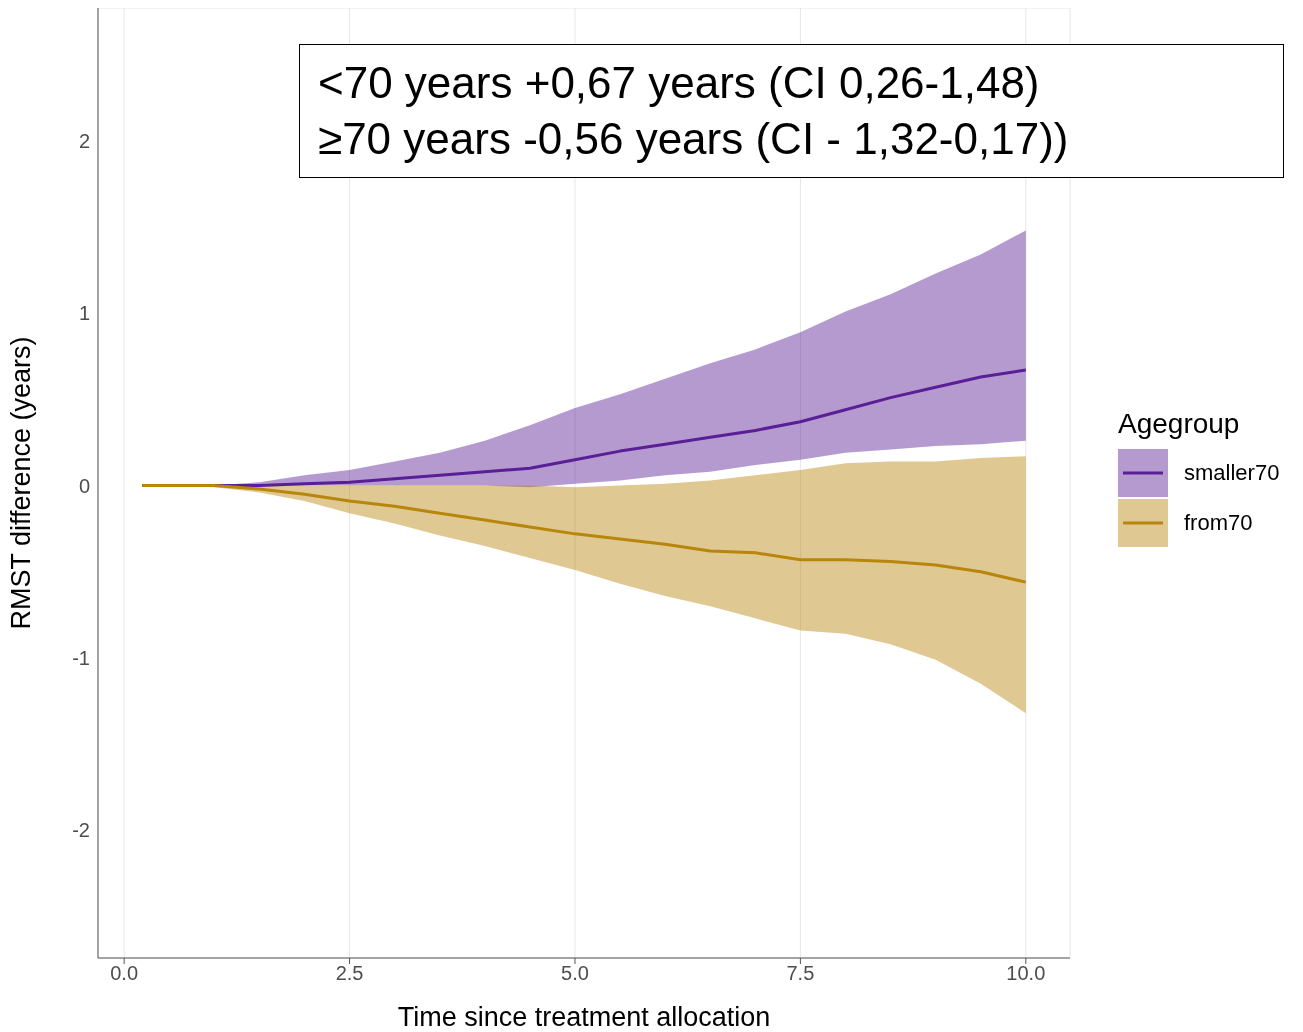 The image size is (1303, 1032). What do you see at coordinates (84, 140) in the screenshot?
I see `y-tick-label: 2` at bounding box center [84, 140].